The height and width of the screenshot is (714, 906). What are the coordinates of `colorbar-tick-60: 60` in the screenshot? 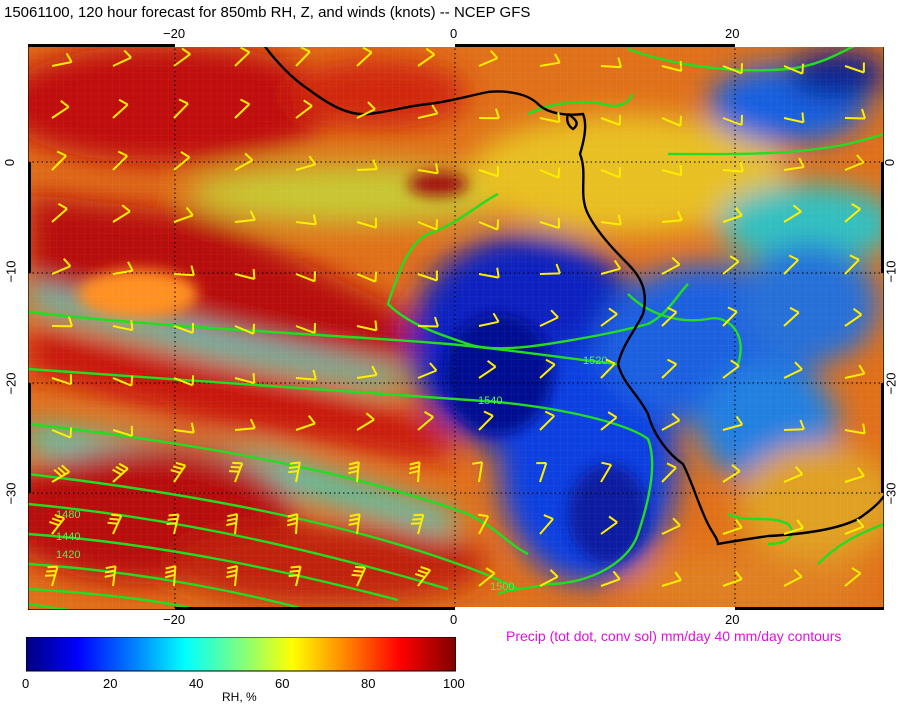 It's located at (282, 683).